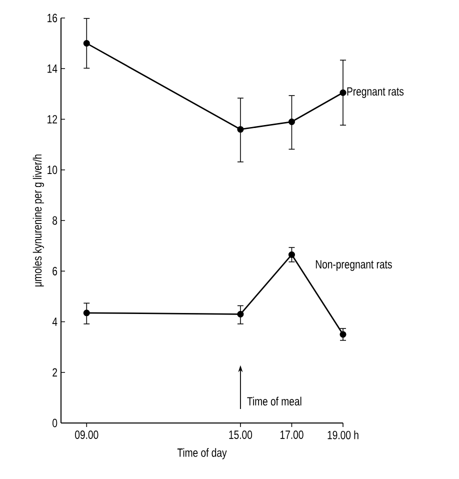 This screenshot has height=479, width=459. Describe the element at coordinates (240, 434) in the screenshot. I see `x-tick-label: 15.00` at that location.